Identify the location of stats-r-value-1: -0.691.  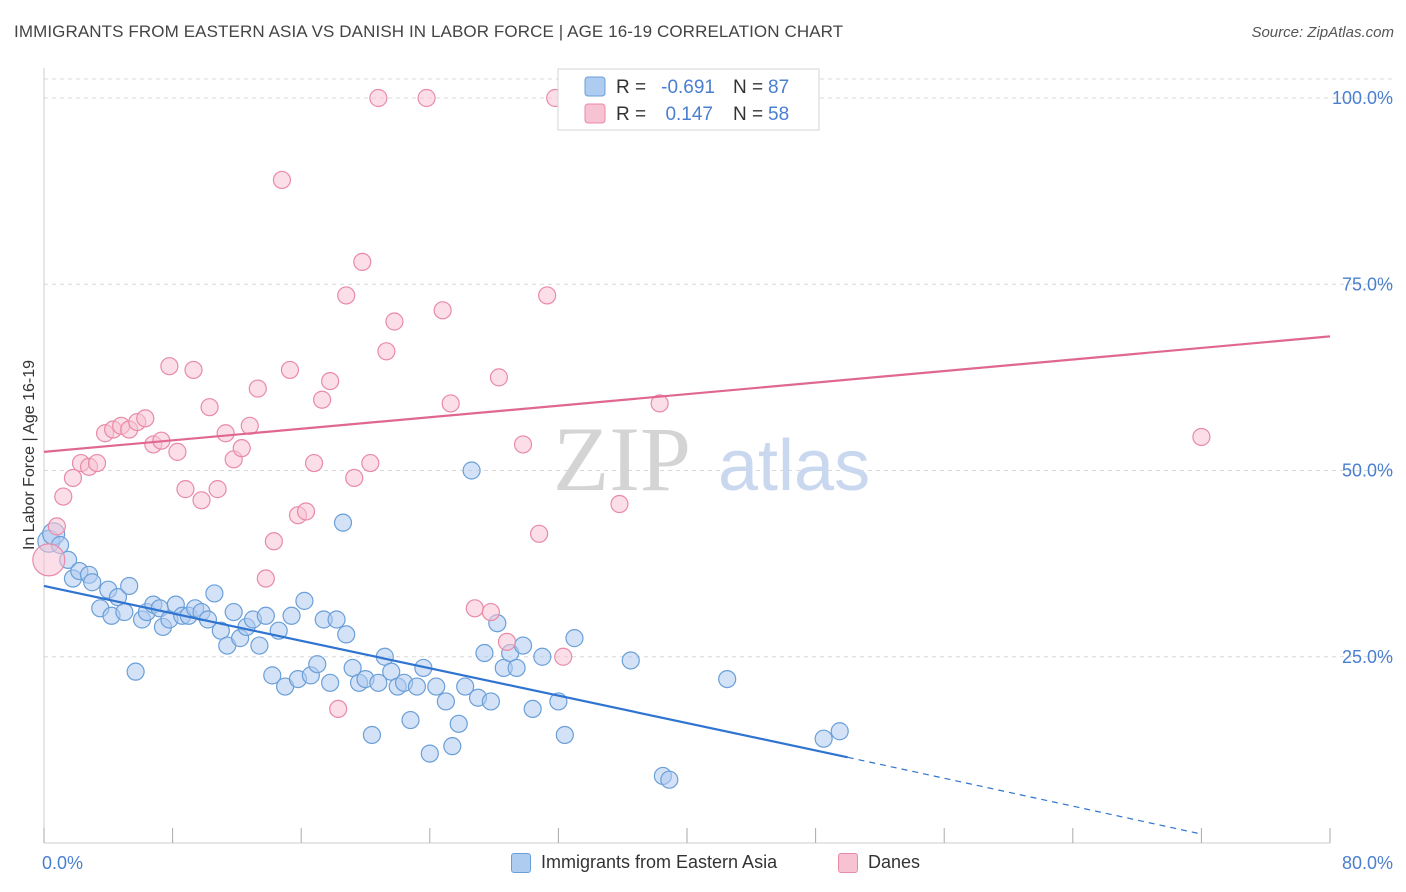
(688, 87).